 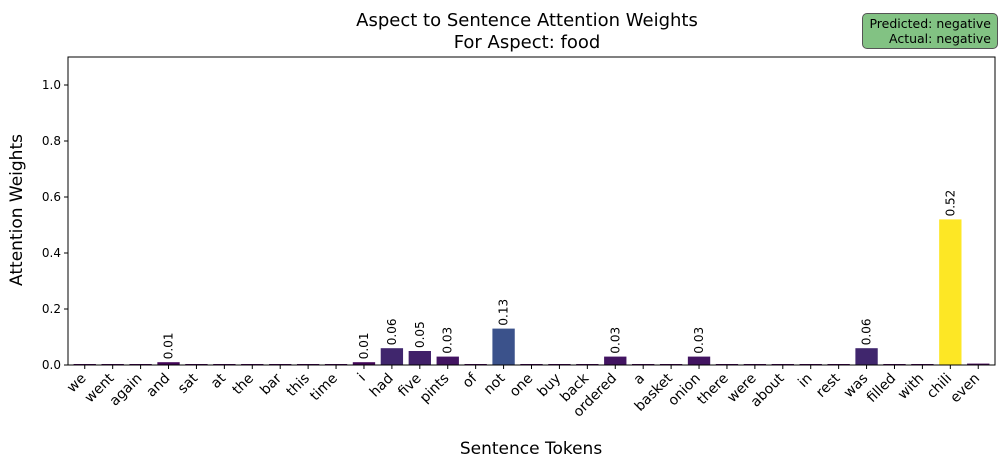 What do you see at coordinates (950, 203) in the screenshot?
I see `data-label-chili: 0.52` at bounding box center [950, 203].